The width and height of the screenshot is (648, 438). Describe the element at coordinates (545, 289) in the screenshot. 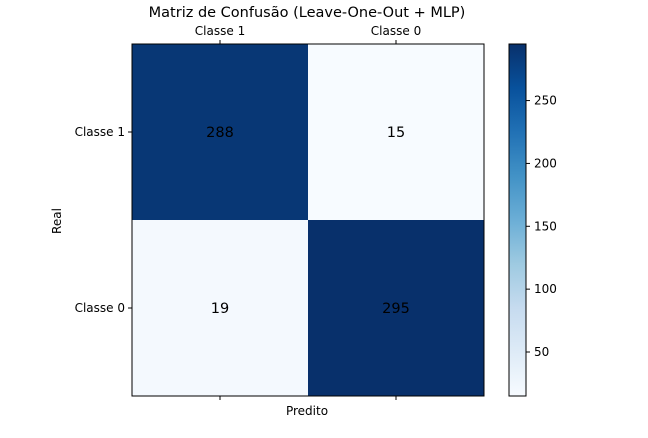

I see `colorbar-tick-label: 100` at that location.